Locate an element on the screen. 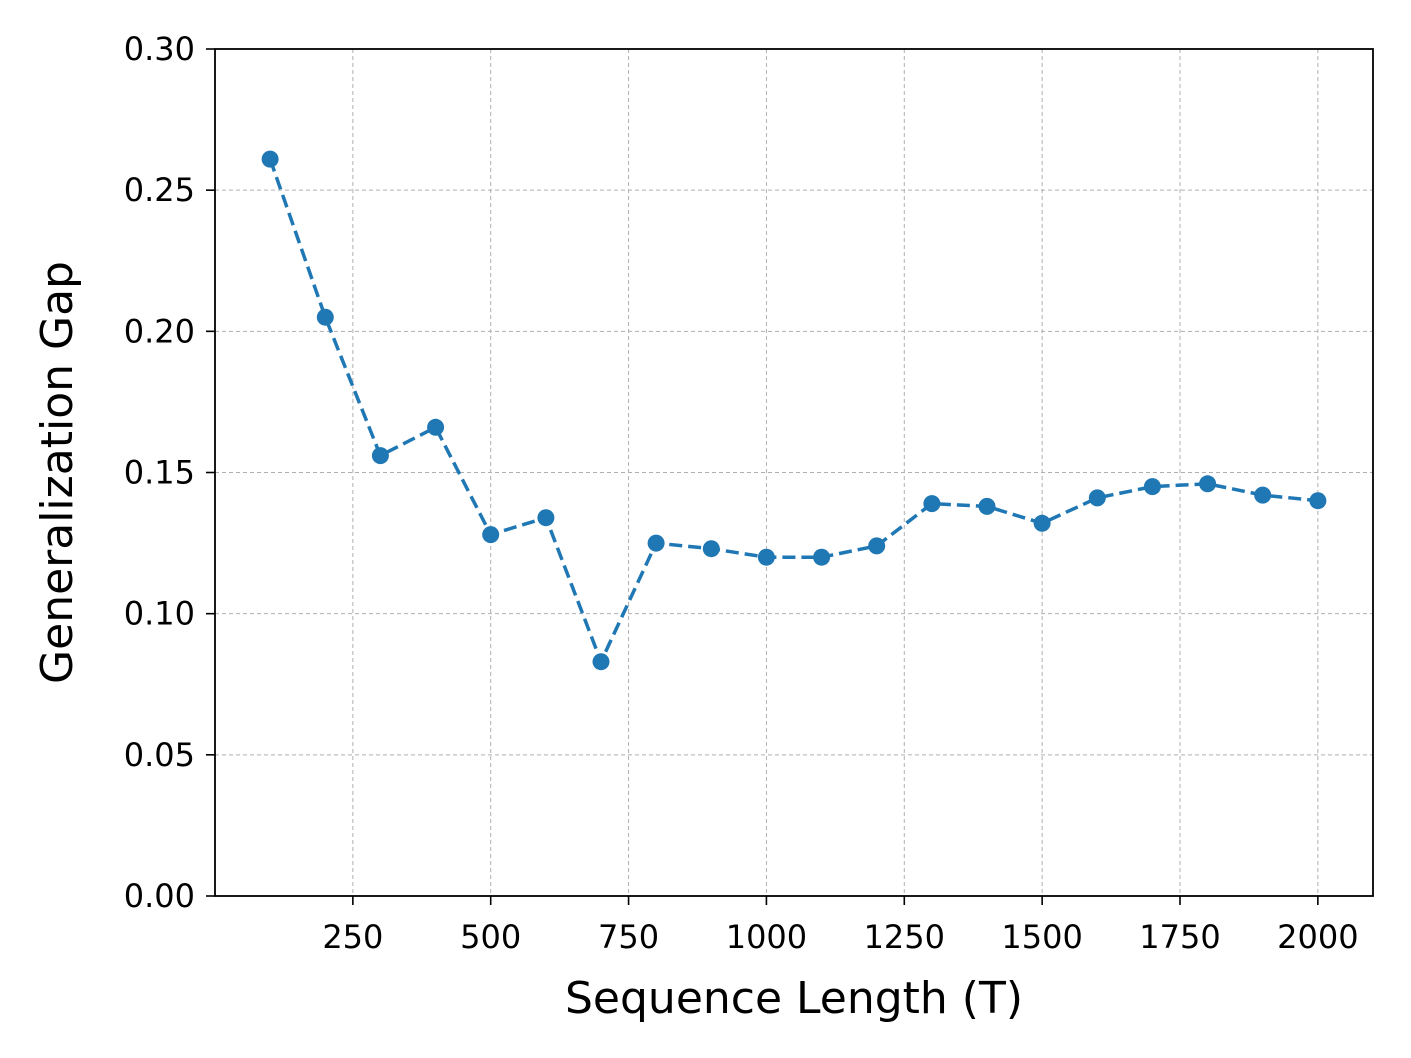 This screenshot has width=1411, height=1058. y-tick-label: 0.10 is located at coordinates (159, 614).